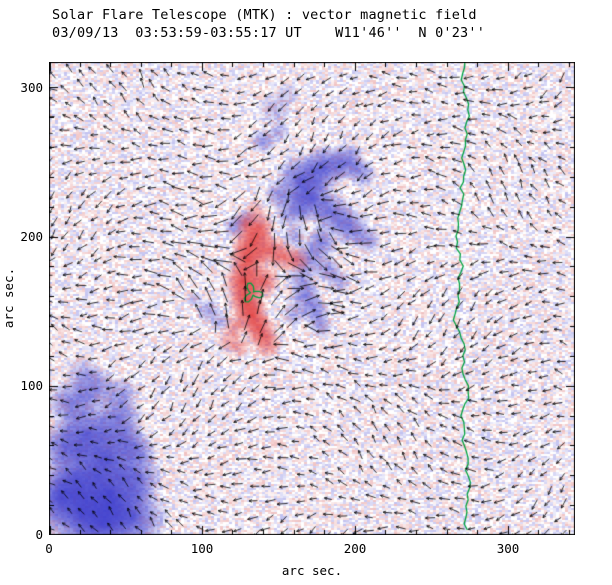  I want to click on x-tick-label-300: 300, so click(508, 548).